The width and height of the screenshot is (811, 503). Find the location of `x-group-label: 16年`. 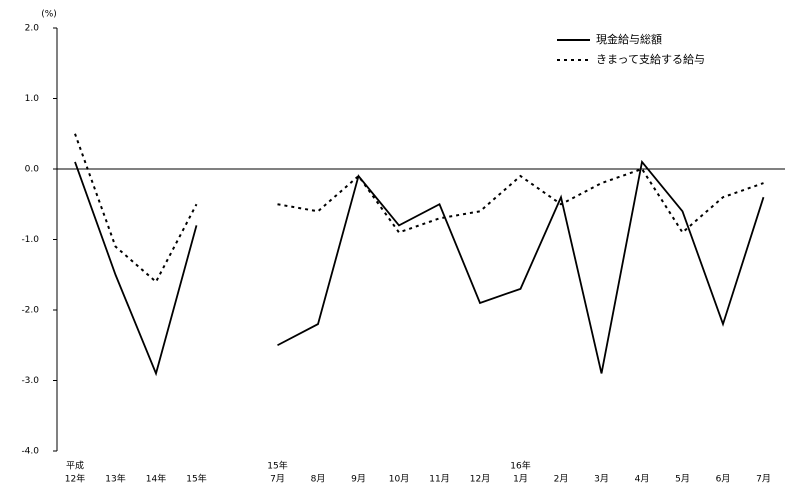

x-group-label: 16年 is located at coordinates (520, 466).